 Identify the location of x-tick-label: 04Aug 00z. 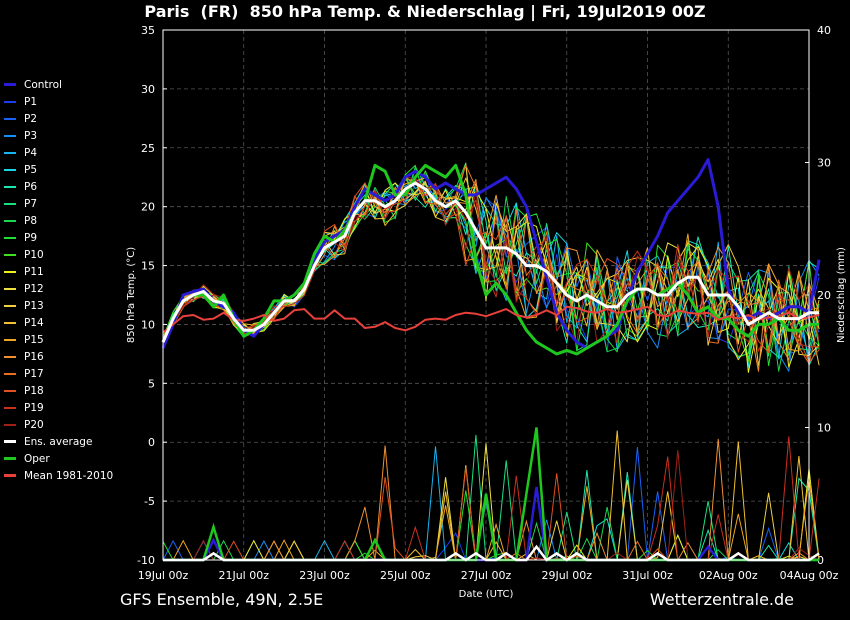
(809, 575).